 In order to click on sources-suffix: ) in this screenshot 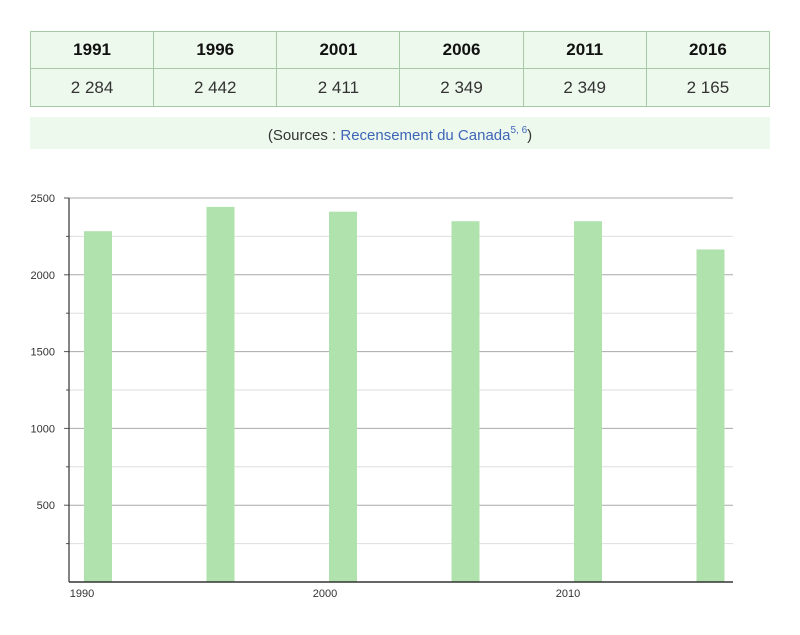, I will do `click(530, 135)`.